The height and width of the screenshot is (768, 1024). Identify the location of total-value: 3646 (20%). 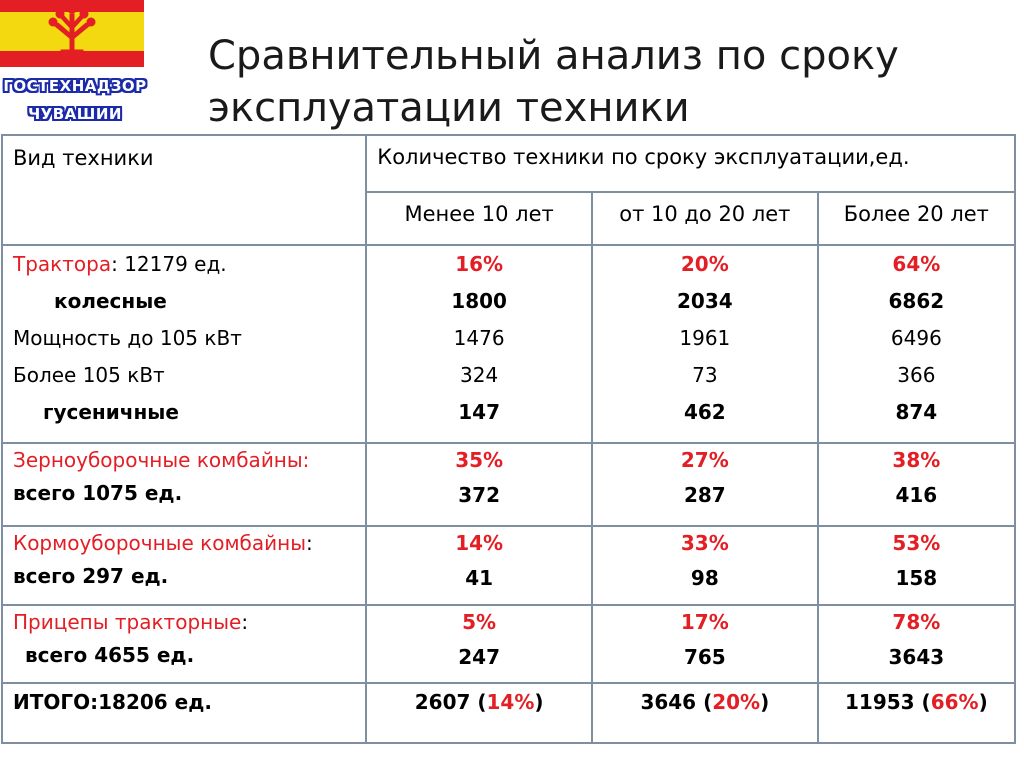
(705, 702).